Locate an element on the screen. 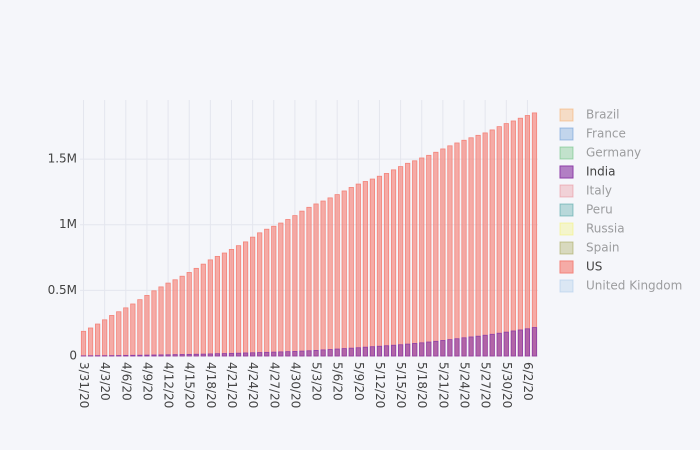  x-tick-label: 4/15/20 is located at coordinates (190, 385).